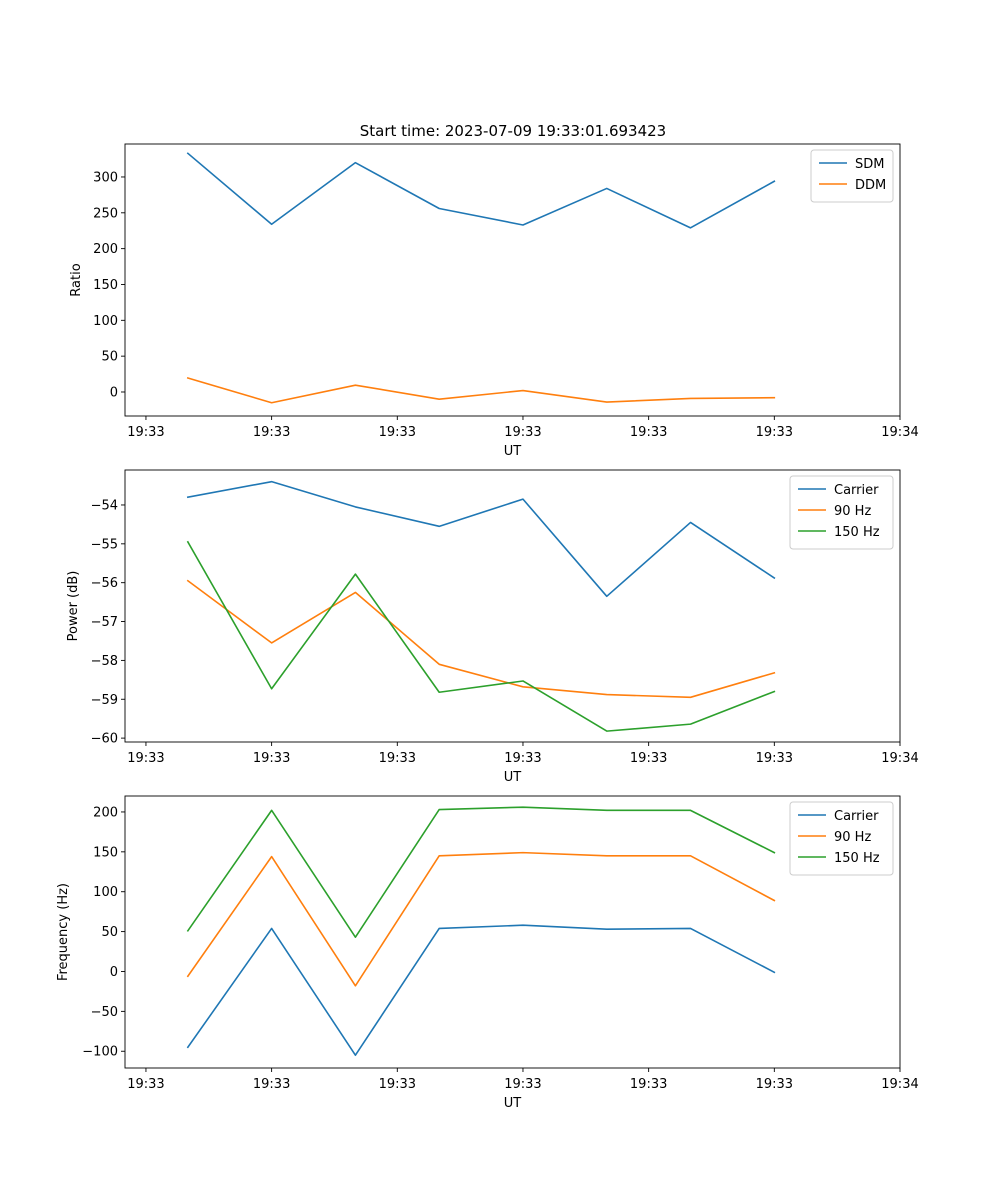 The image size is (1000, 1200). What do you see at coordinates (105, 213) in the screenshot?
I see `y-tick-label: 250` at bounding box center [105, 213].